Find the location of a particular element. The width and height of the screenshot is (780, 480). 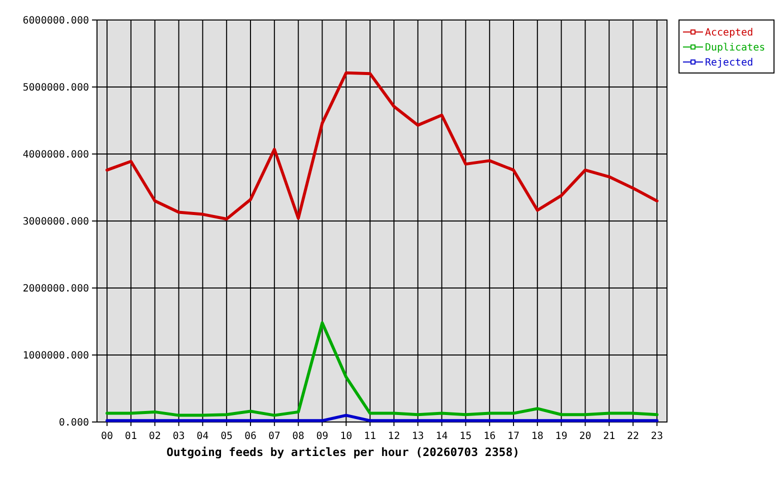

y-tick-label: 3000000.000 is located at coordinates (55, 222).